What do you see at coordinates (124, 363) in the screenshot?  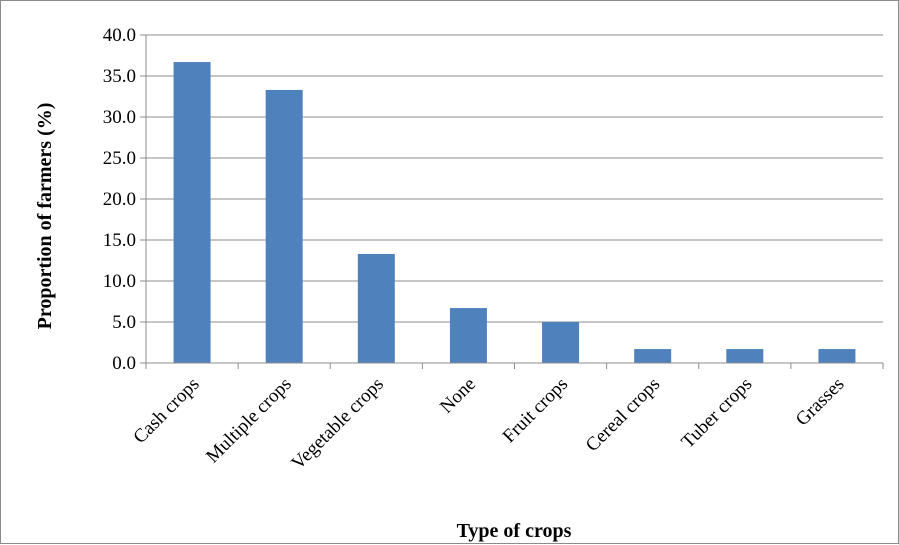 I see `y-tick-label: 0.0` at bounding box center [124, 363].